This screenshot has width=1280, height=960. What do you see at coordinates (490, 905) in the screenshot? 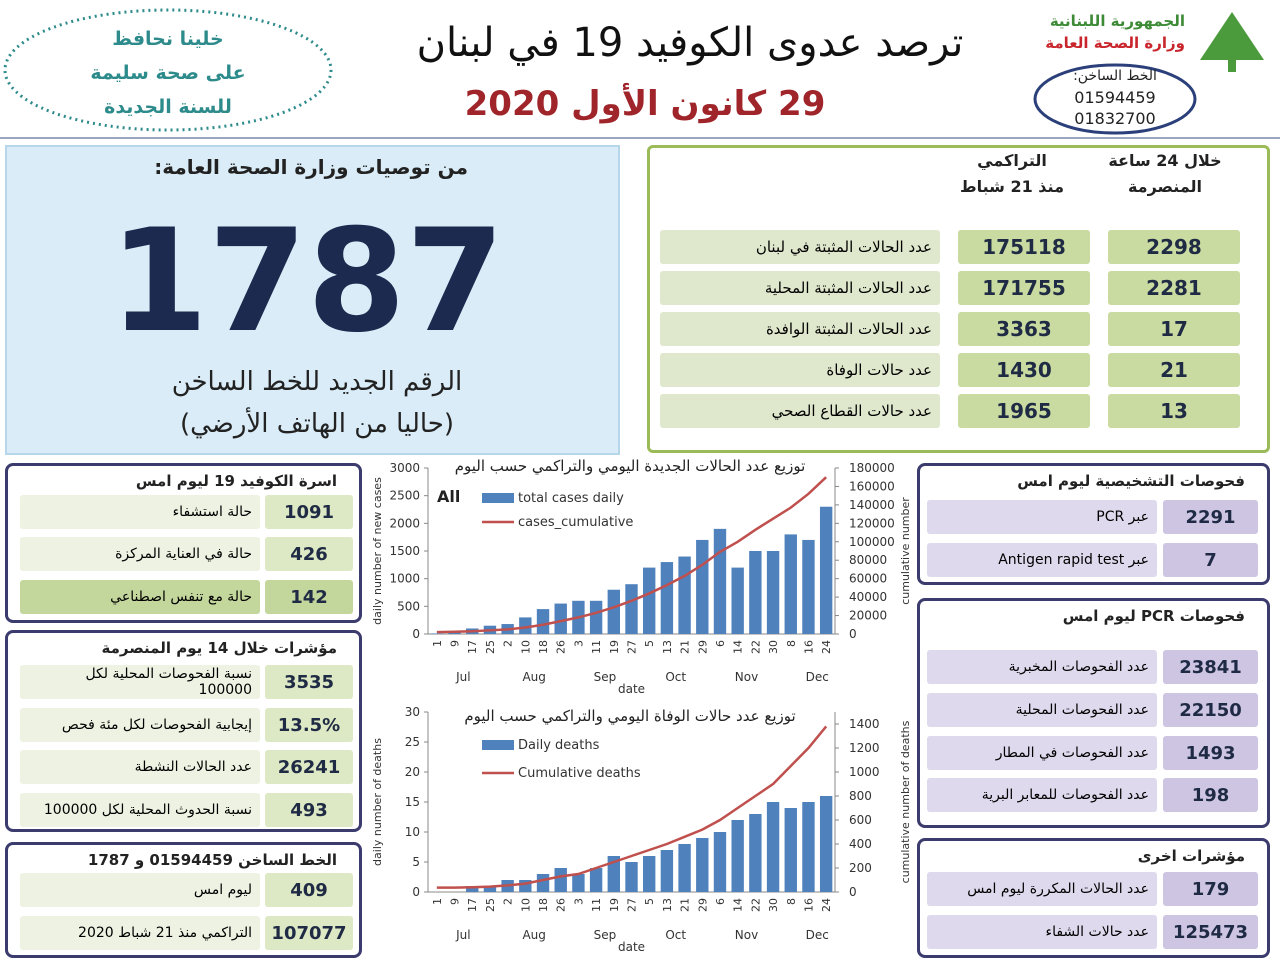
I see `x-tick-label: 25` at bounding box center [490, 905].